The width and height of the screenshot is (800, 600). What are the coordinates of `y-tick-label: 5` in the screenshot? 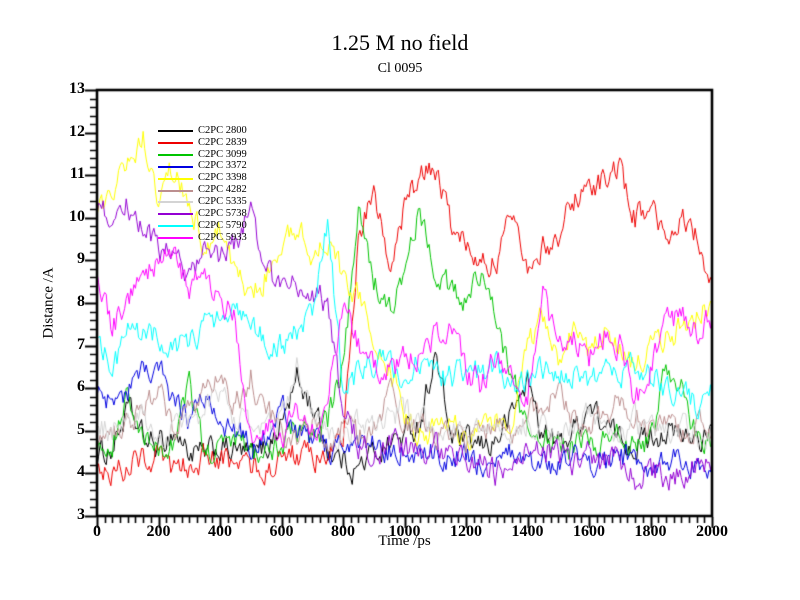 It's located at (81, 429).